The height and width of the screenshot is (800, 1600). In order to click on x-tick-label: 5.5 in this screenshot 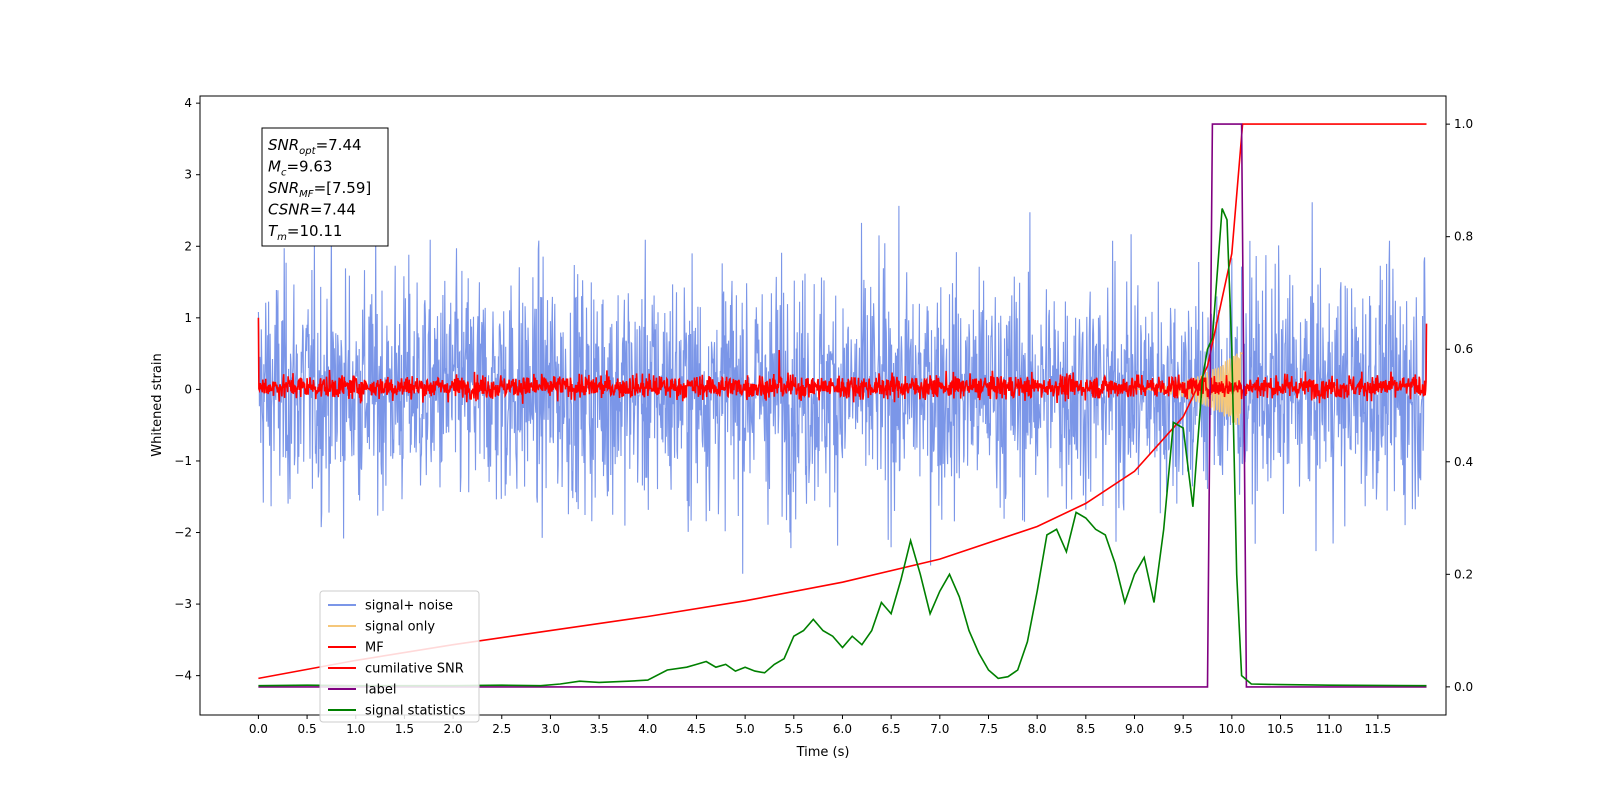, I will do `click(793, 729)`.